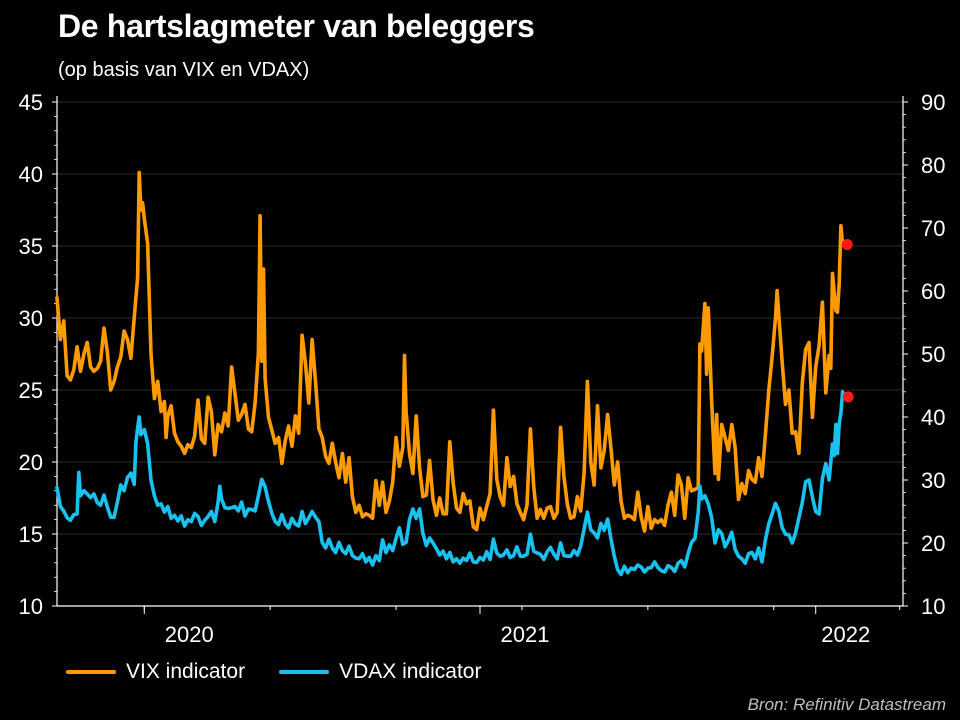  I want to click on y-right-tick-label: 30, so click(933, 480).